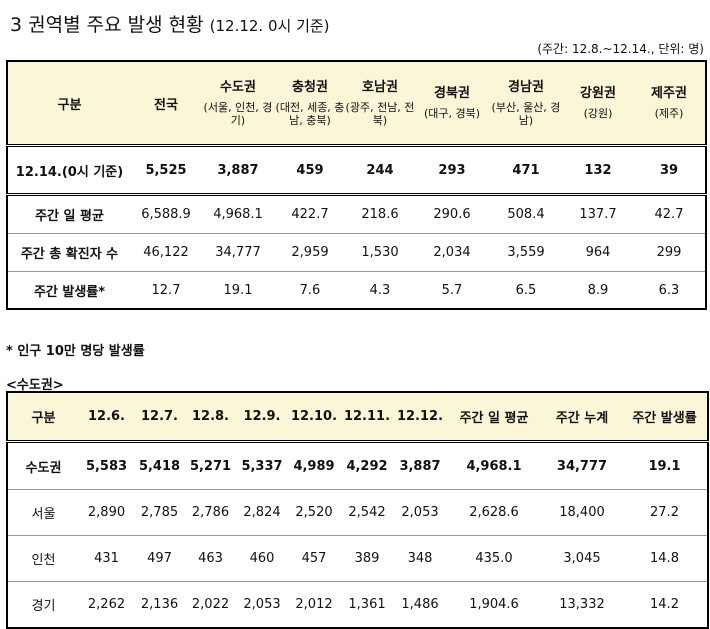 The height and width of the screenshot is (629, 710). Describe the element at coordinates (262, 465) in the screenshot. I see `cell: 5,337` at that location.